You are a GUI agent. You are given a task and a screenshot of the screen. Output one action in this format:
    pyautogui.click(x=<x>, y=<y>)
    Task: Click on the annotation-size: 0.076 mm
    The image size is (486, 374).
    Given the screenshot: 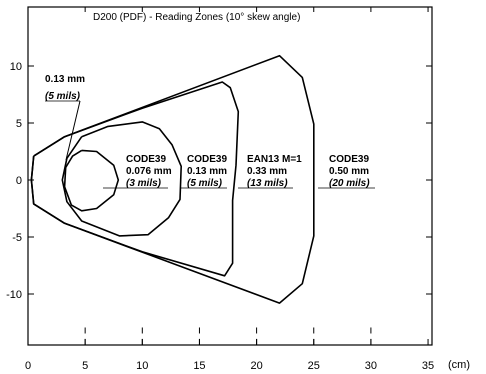 What is the action you would take?
    pyautogui.click(x=149, y=171)
    